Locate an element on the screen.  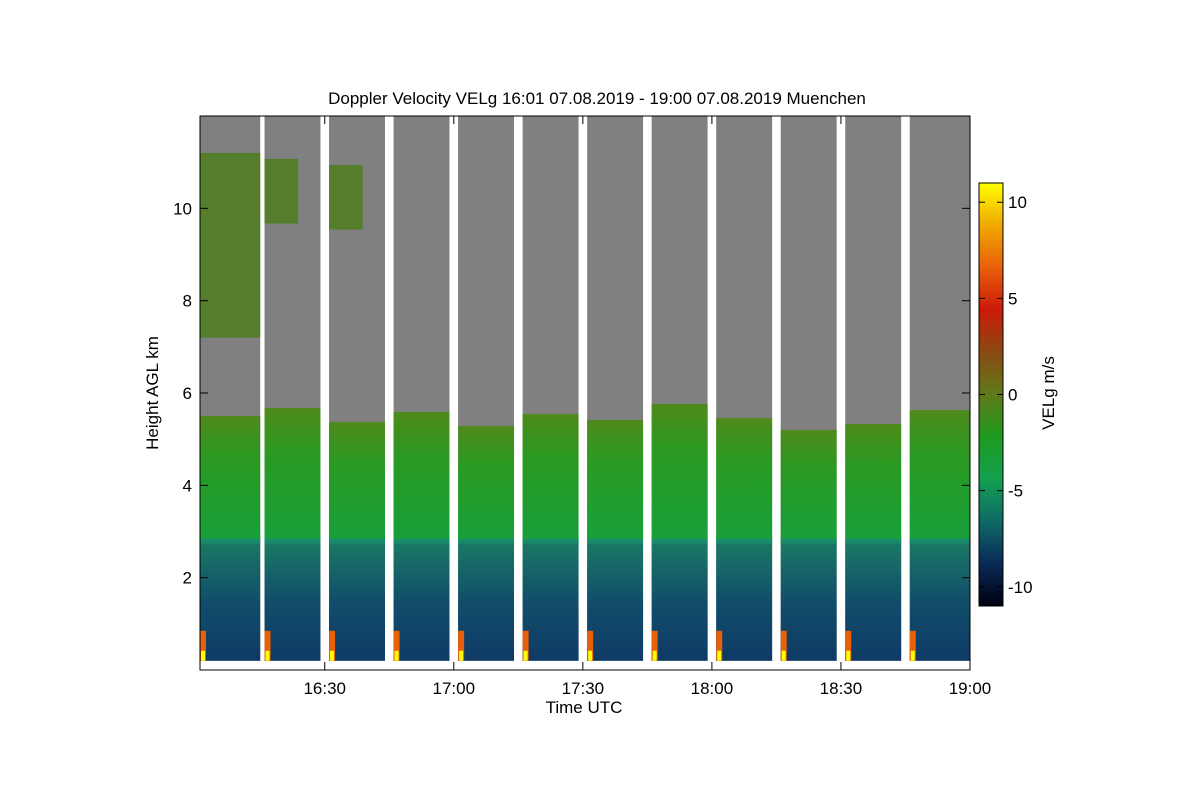
x-axis-label: Time UTC is located at coordinates (584, 707).